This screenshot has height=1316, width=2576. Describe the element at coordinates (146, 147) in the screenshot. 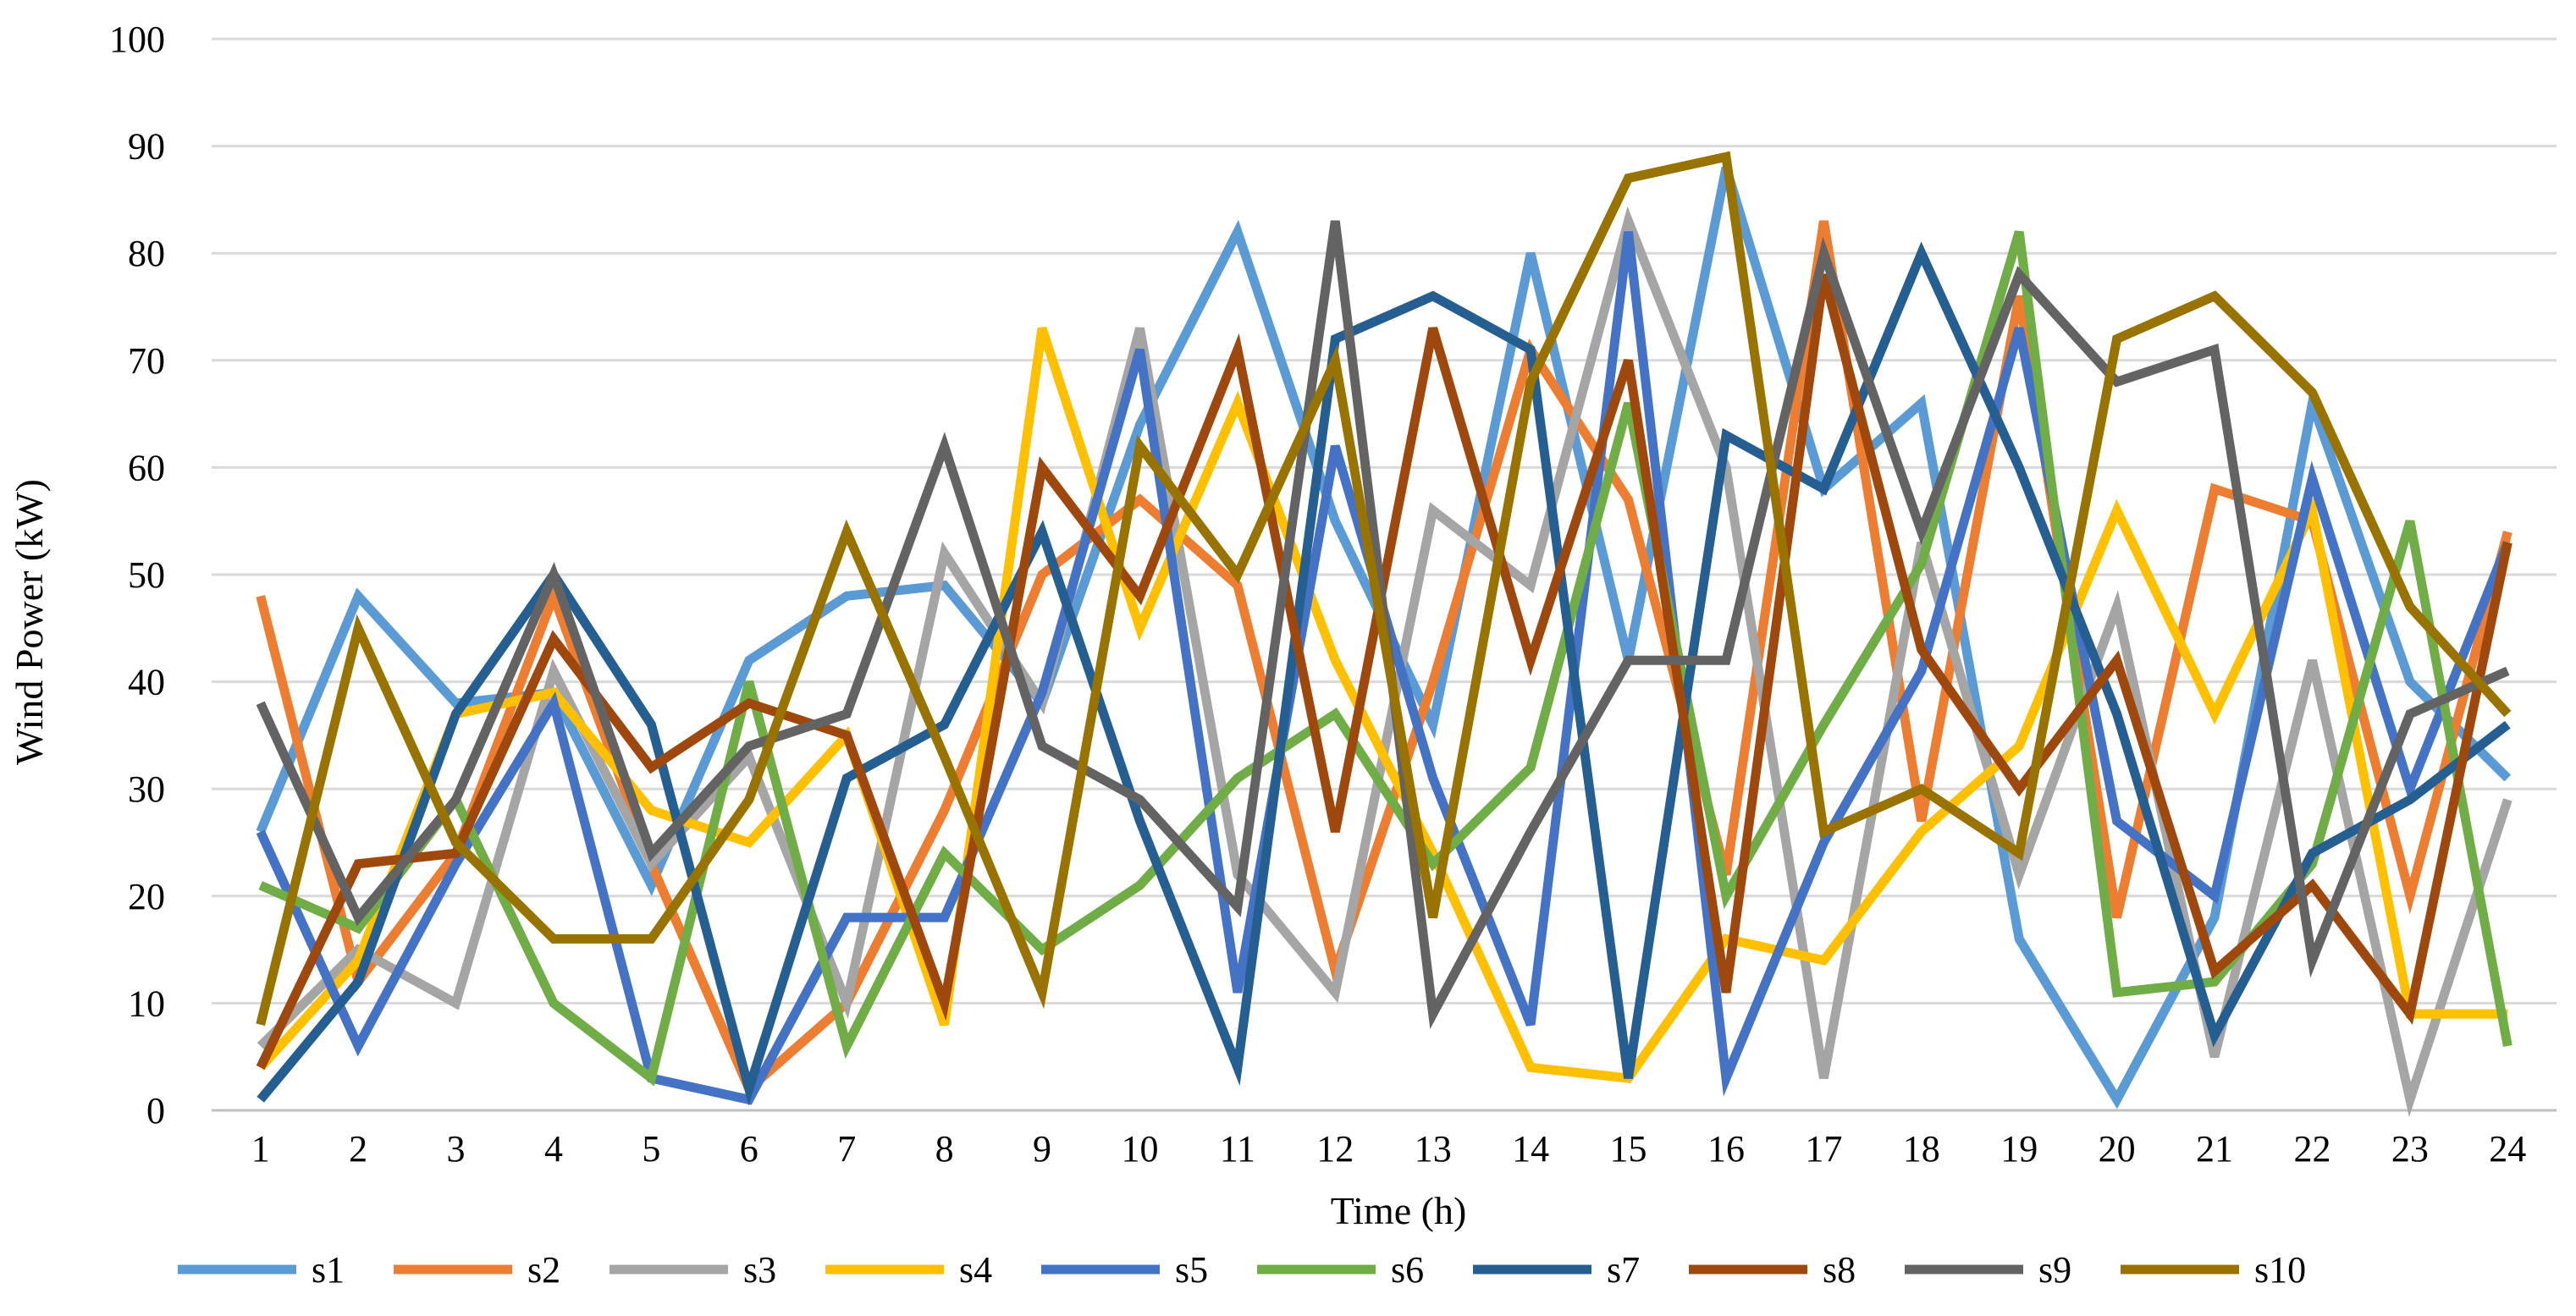

I see `y-tick-label: 90` at that location.